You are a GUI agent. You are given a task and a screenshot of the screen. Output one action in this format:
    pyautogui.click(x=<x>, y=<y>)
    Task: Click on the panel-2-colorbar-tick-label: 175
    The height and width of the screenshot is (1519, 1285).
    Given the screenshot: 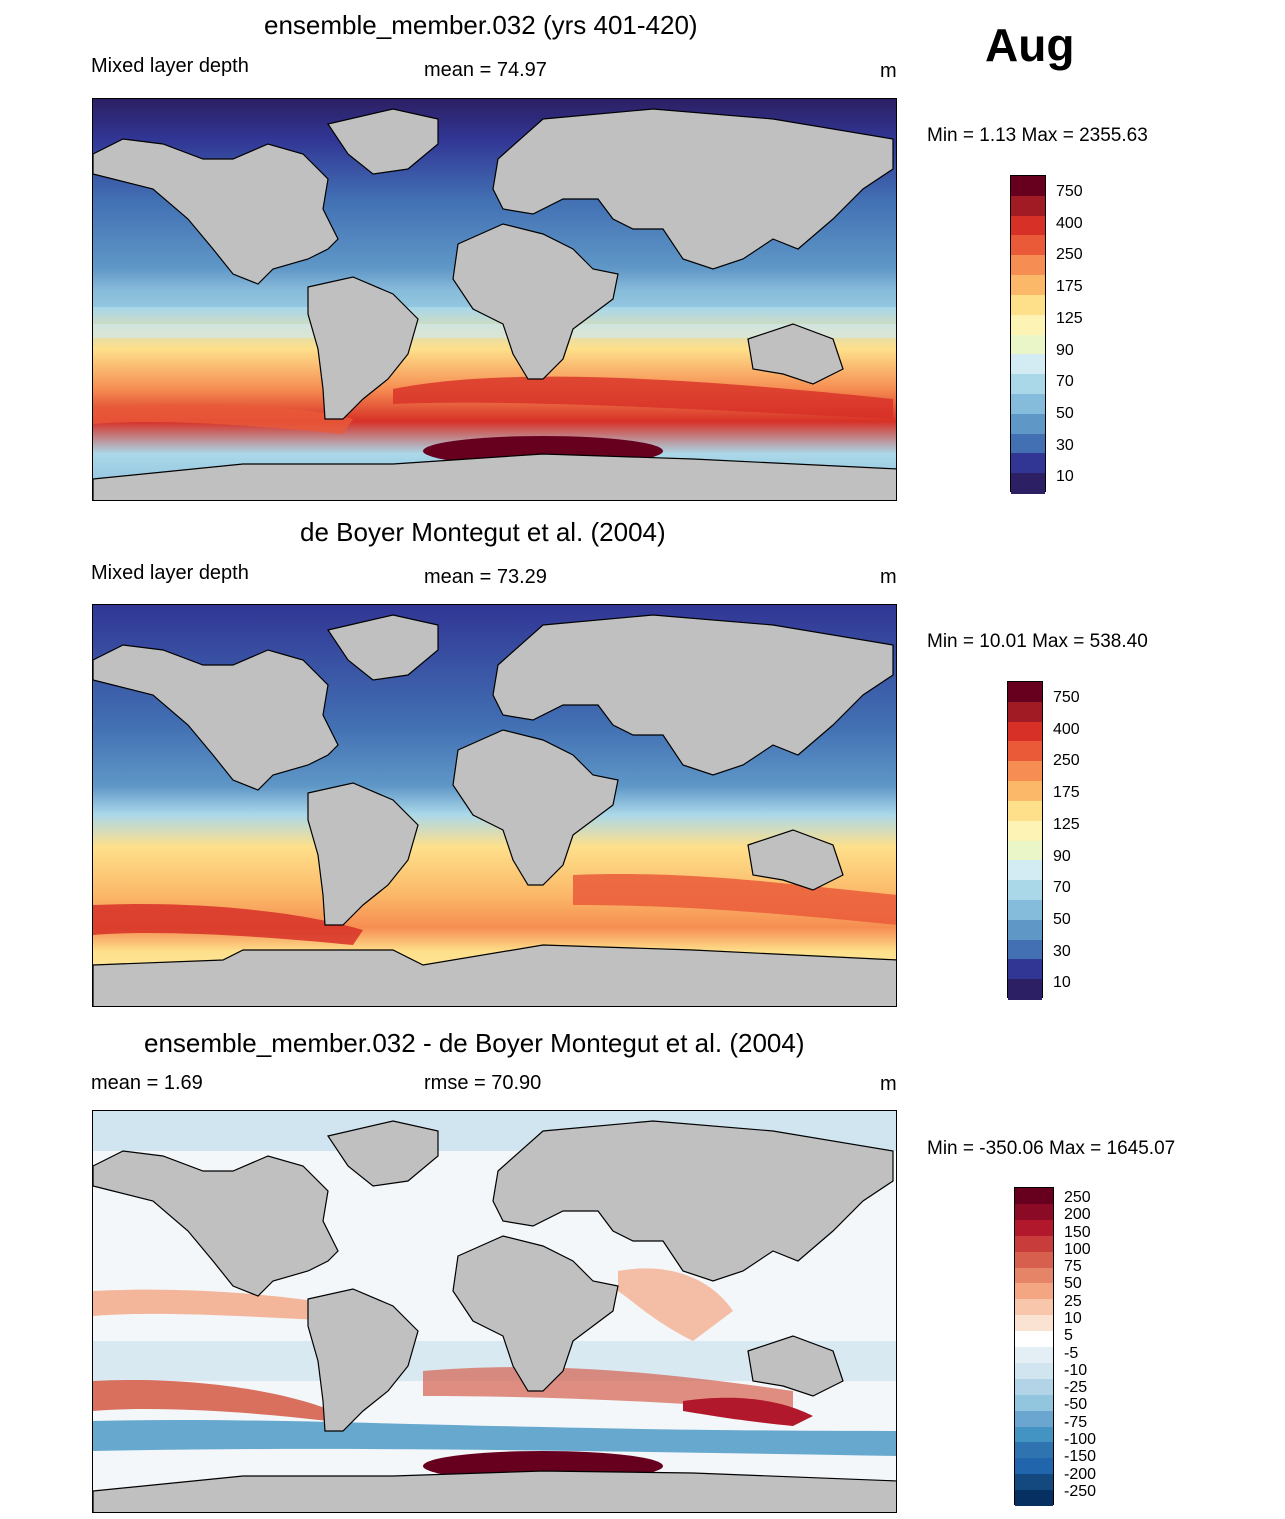 What is the action you would take?
    pyautogui.click(x=1066, y=793)
    